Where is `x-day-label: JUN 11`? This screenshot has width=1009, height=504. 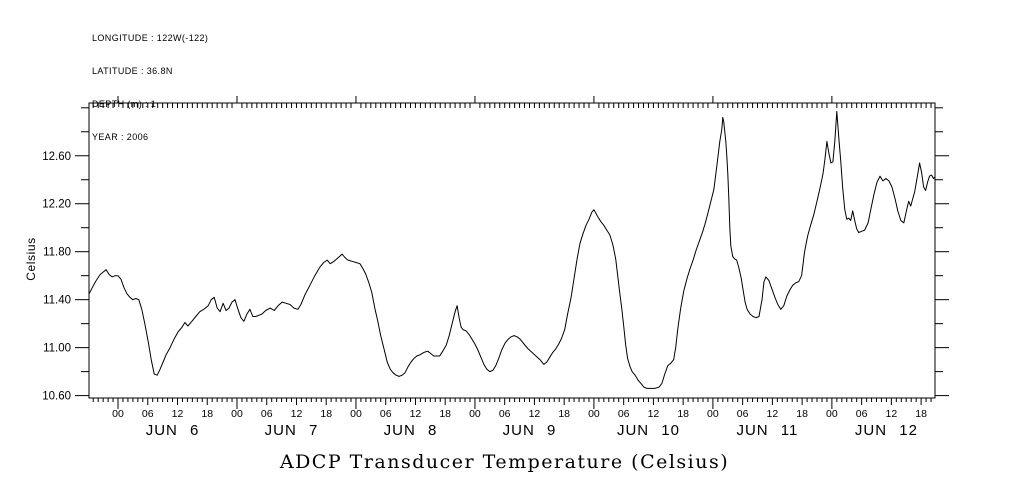
x-day-label: JUN 11 is located at coordinates (767, 430).